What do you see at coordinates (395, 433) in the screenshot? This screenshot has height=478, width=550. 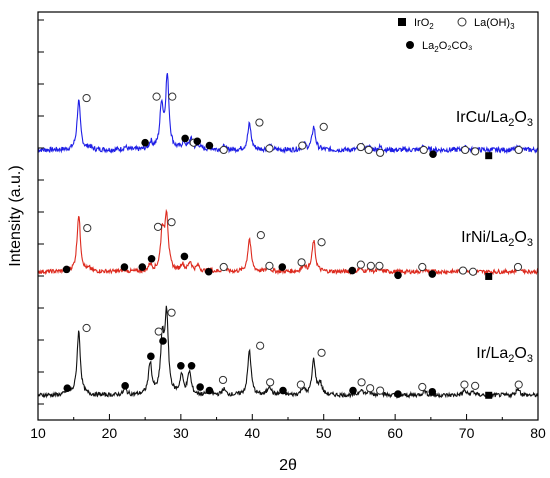 I see `x-tick-label: 60` at bounding box center [395, 433].